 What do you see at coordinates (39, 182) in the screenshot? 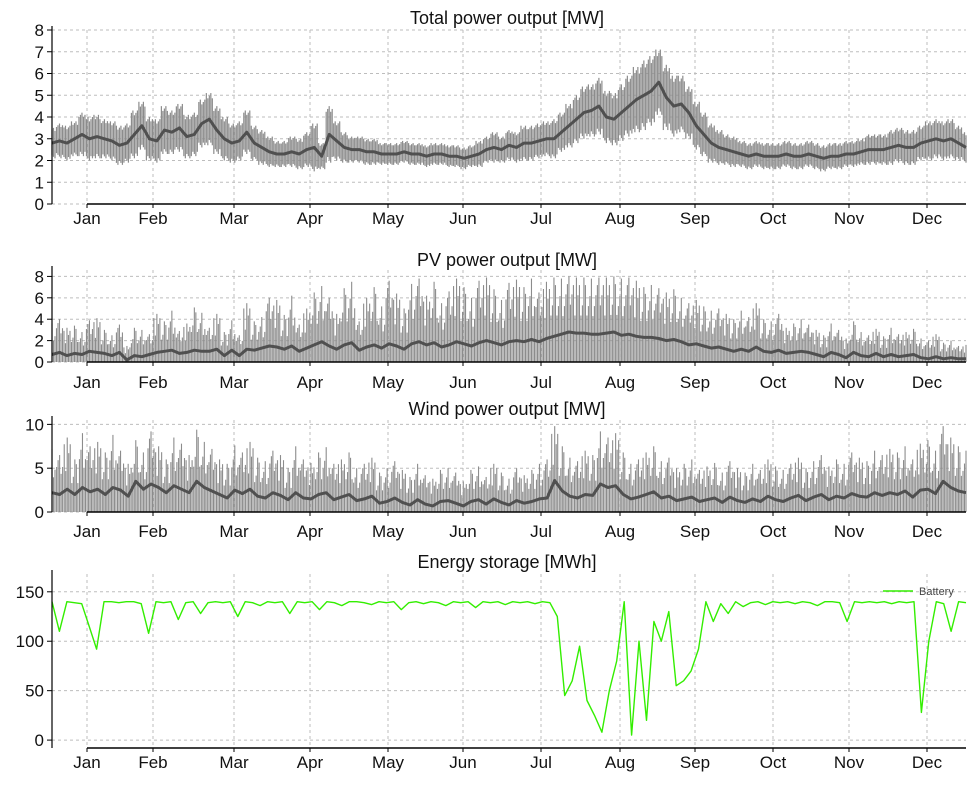
I see `y-tick-label: 1` at bounding box center [39, 182].